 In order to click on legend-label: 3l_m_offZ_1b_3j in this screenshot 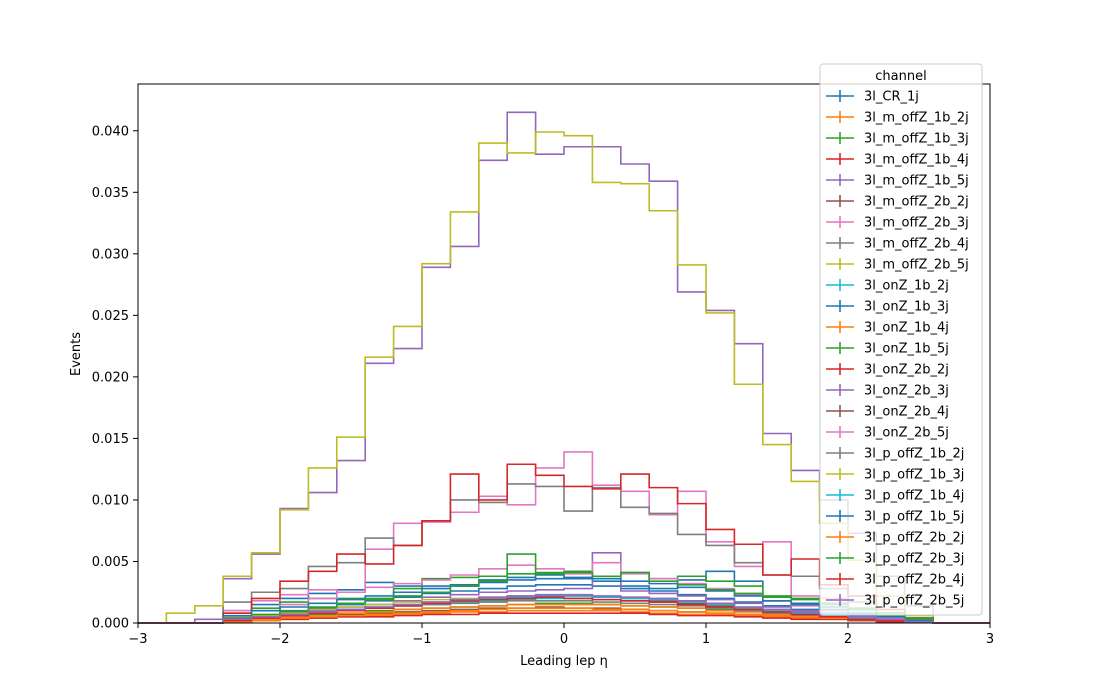, I will do `click(916, 139)`.